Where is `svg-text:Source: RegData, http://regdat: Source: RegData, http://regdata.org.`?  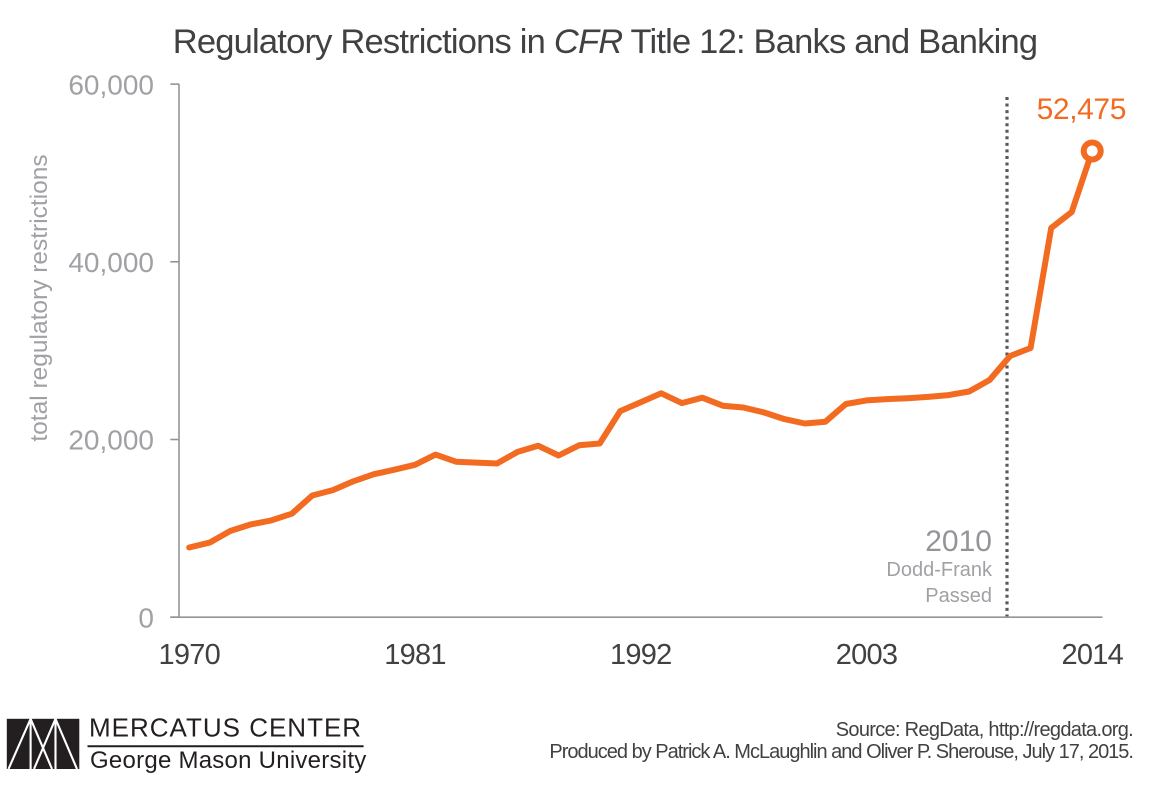
svg-text:Source: RegData, http://regdat: Source: RegData, http://regdata.org. is located at coordinates (984, 730).